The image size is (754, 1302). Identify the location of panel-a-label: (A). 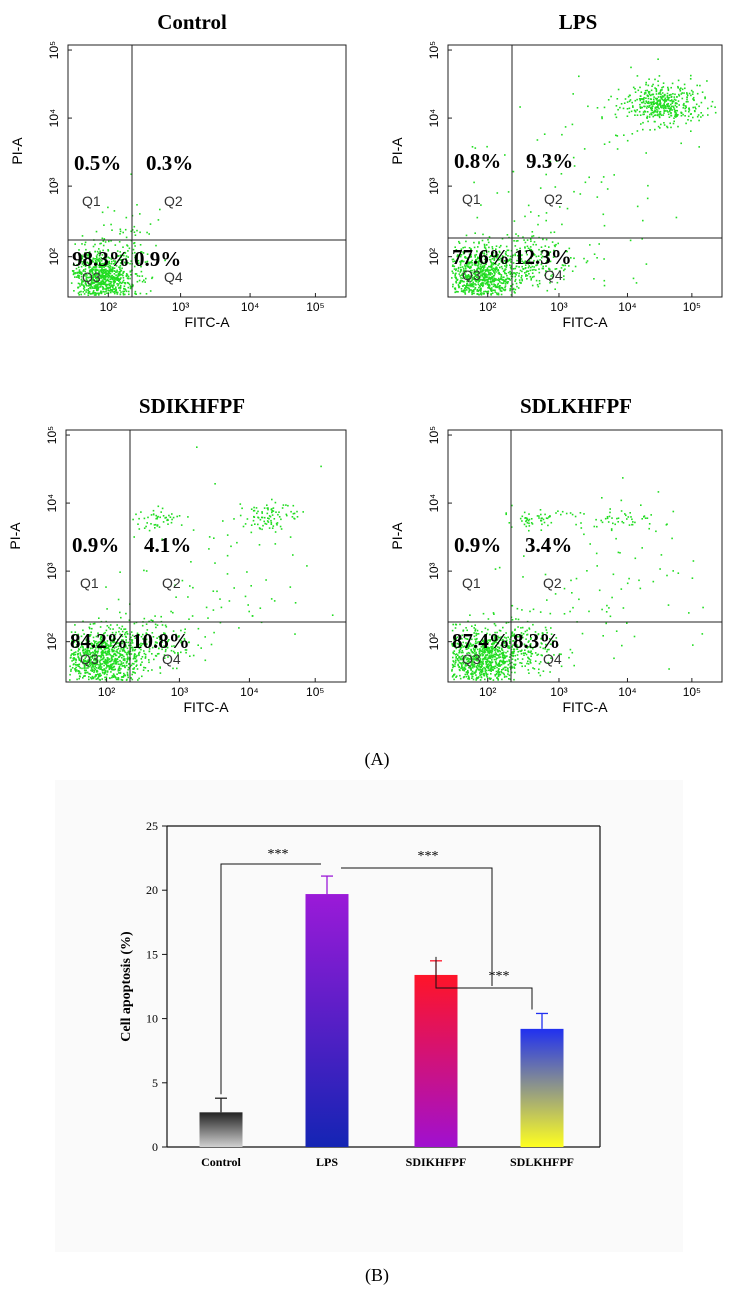
(377, 759).